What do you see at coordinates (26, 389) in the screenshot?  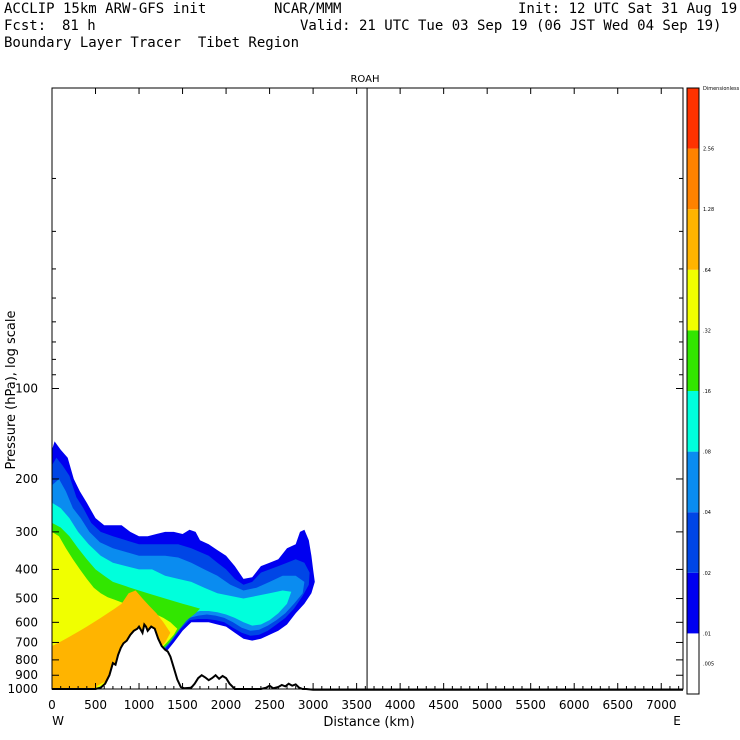 I see `y-tick-label: 100` at bounding box center [26, 389].